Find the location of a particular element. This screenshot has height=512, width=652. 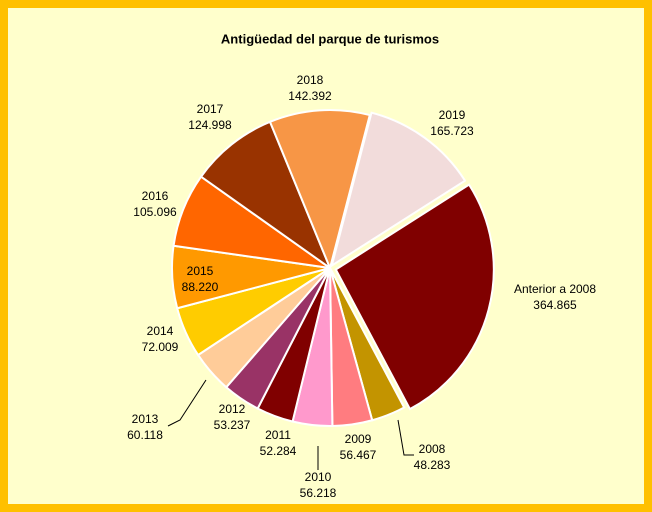

slice-value-label: 364.865 is located at coordinates (555, 305).